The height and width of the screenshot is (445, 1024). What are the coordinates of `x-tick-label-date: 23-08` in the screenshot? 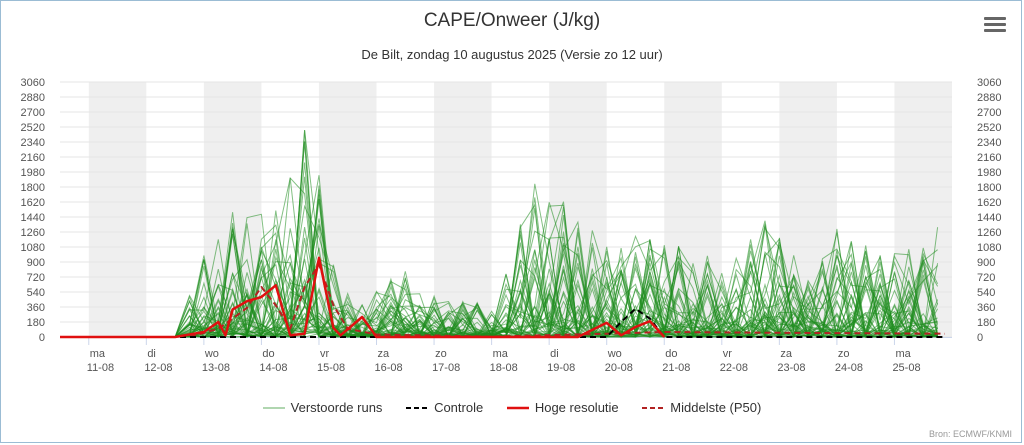 It's located at (791, 368).